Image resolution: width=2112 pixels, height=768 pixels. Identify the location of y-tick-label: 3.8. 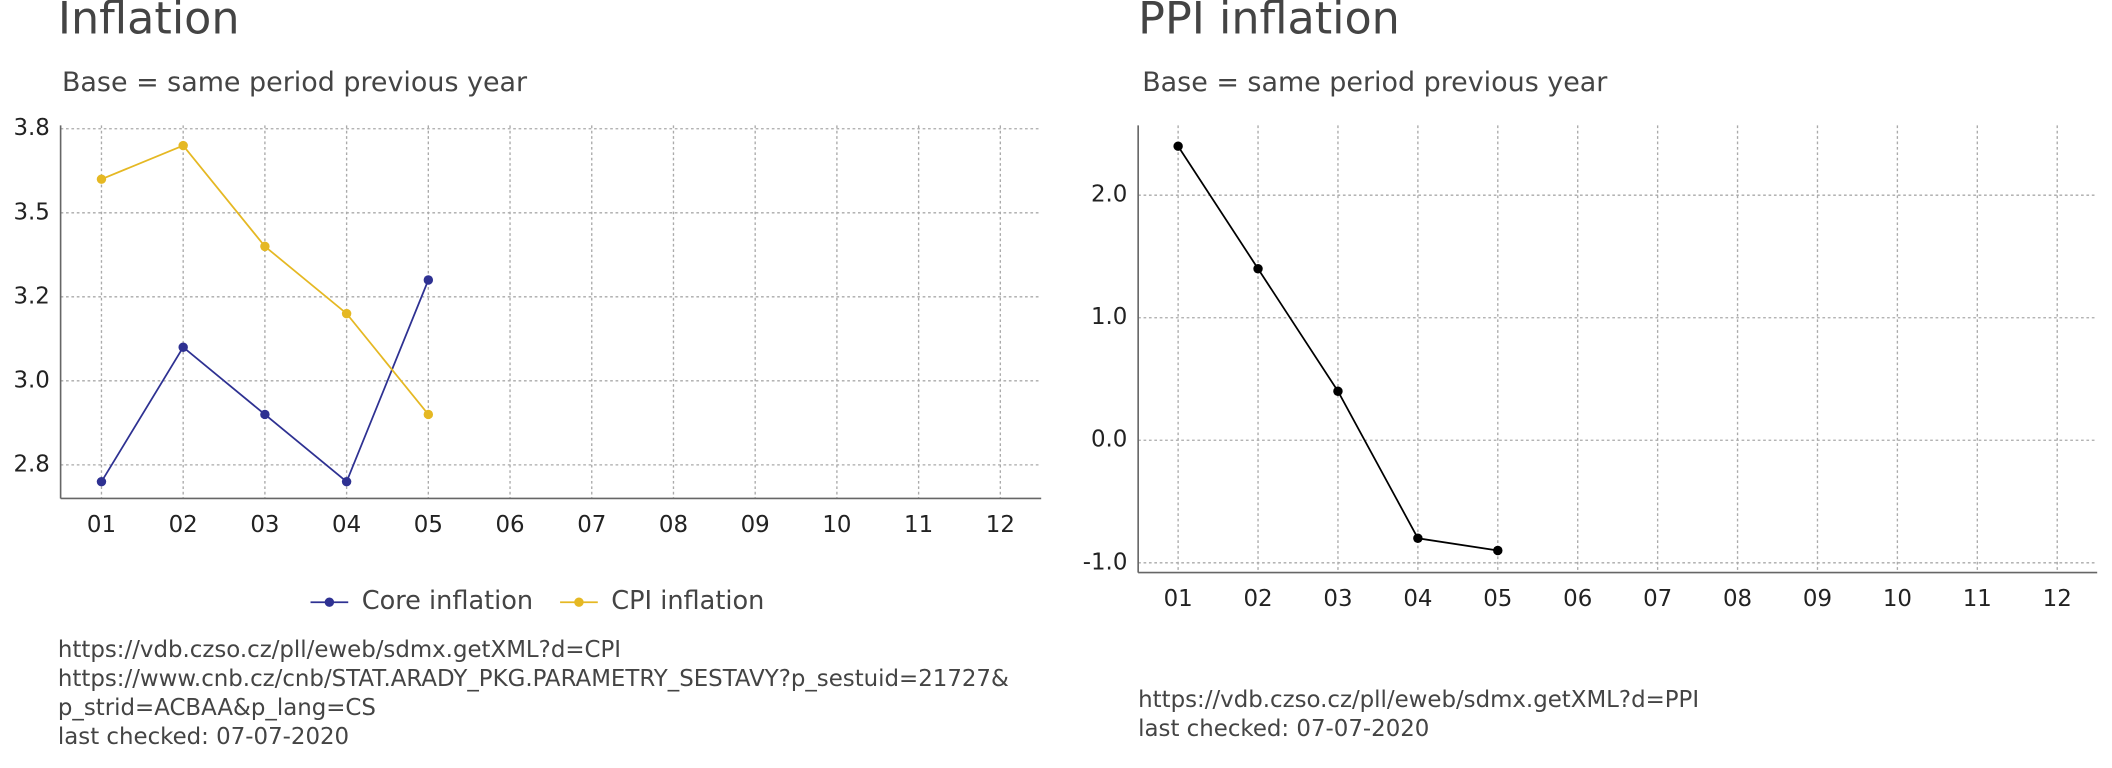
(31, 128).